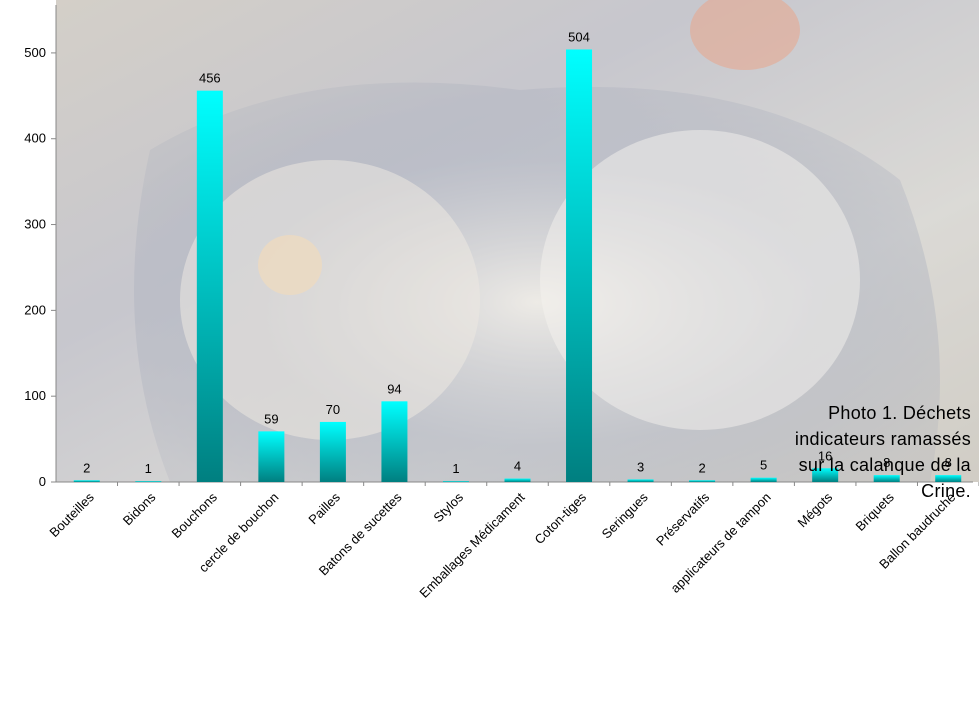  I want to click on x-category-label: Emballages Médicament, so click(472, 545).